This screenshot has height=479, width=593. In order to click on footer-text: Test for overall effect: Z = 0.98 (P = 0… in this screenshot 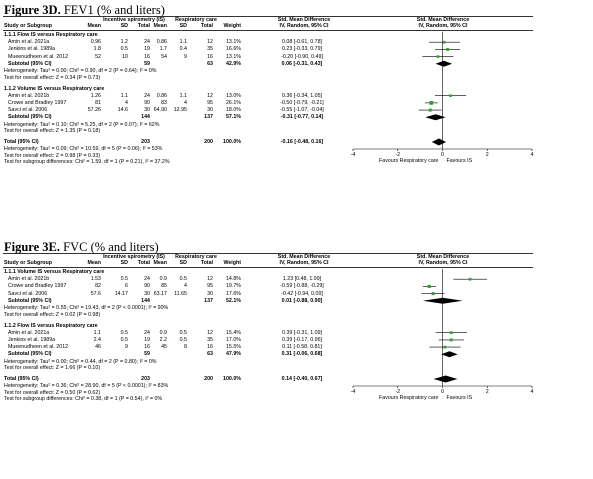, I will do `click(52, 155)`.